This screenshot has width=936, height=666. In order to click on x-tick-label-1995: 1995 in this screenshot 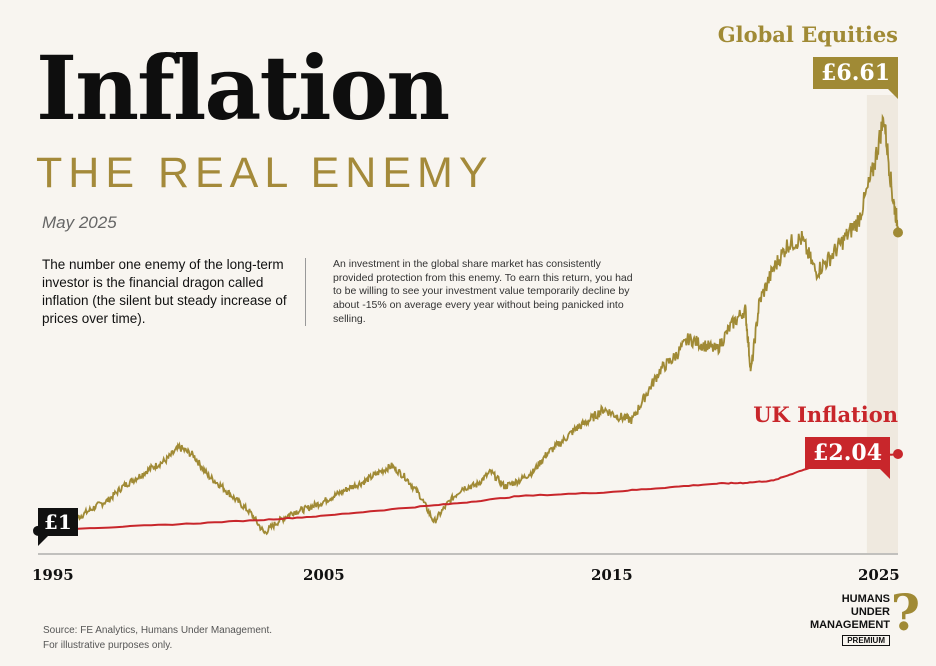, I will do `click(53, 575)`.